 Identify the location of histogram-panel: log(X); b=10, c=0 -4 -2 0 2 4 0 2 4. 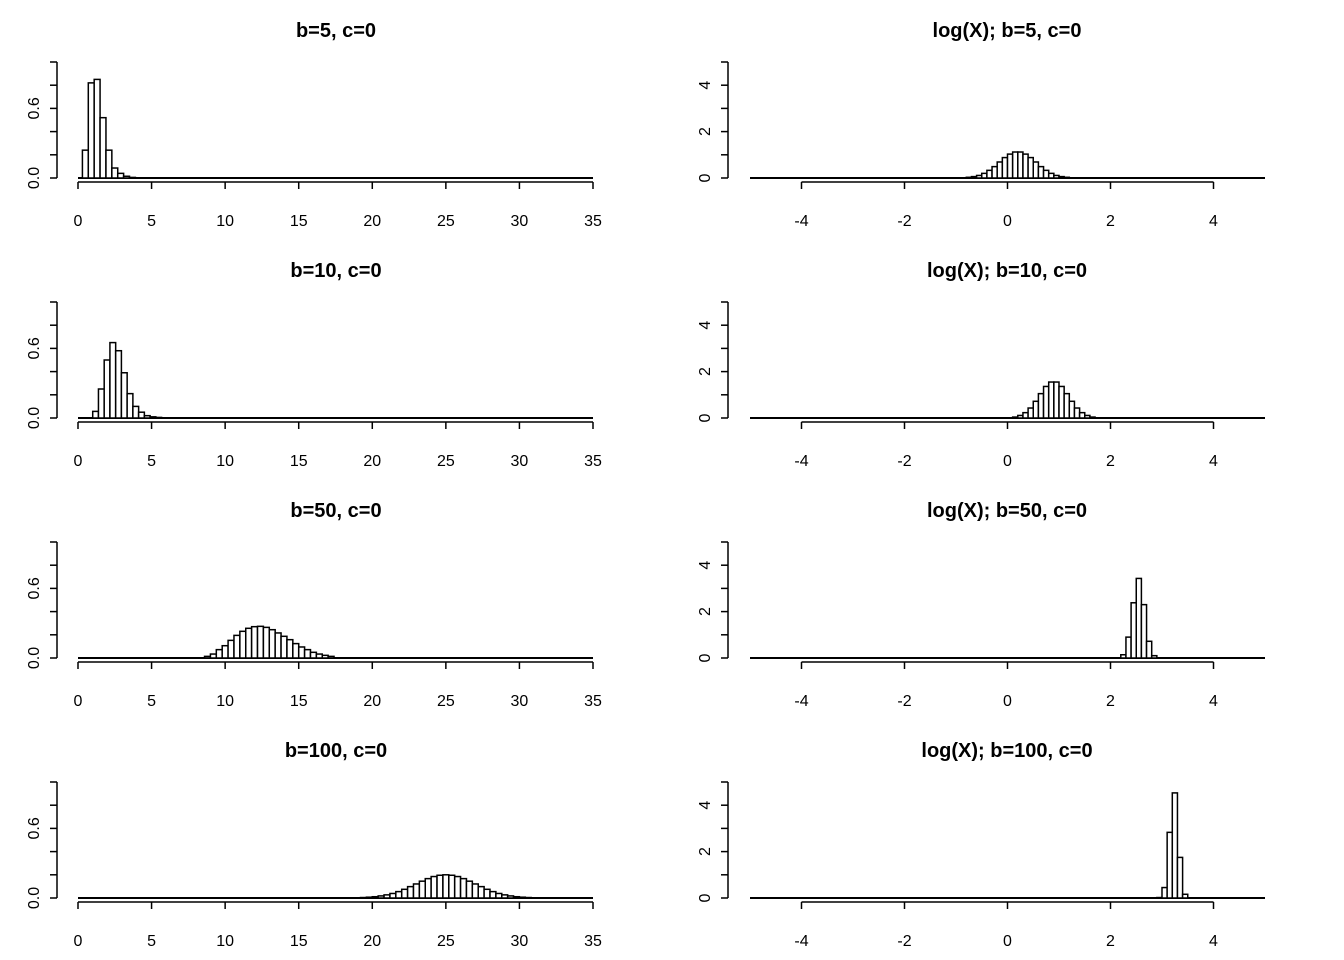
(981, 365).